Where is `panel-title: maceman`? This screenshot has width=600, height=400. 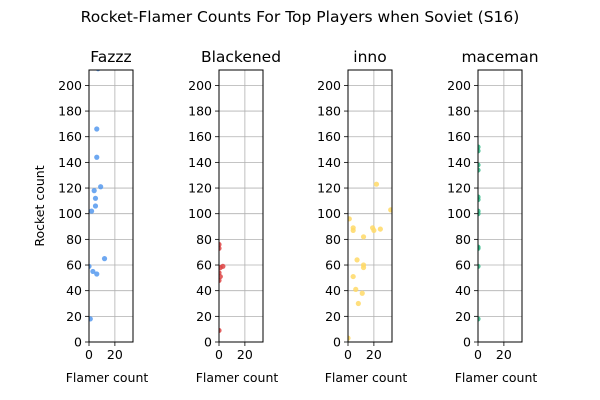
panel-title: maceman is located at coordinates (499, 57).